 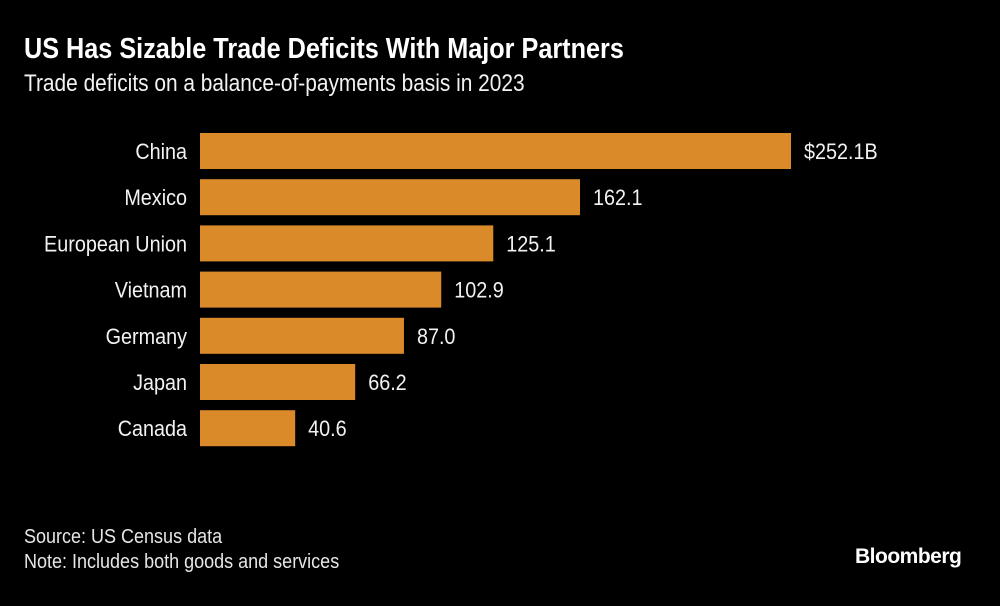 I want to click on data-label: 162.1, so click(x=618, y=198).